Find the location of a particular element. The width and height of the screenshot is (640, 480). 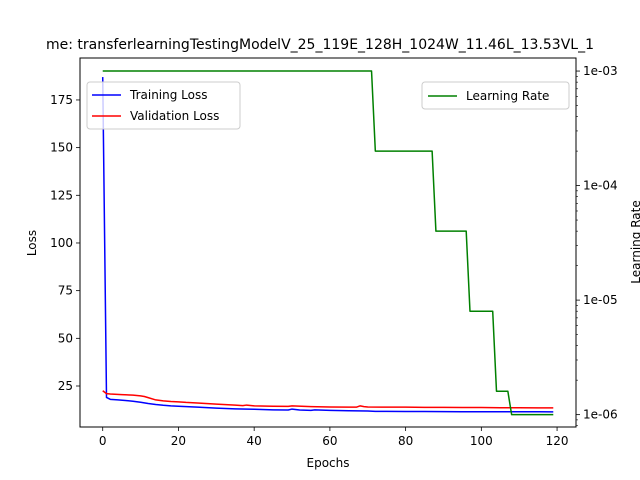

legend-loss-box is located at coordinates (163, 105).